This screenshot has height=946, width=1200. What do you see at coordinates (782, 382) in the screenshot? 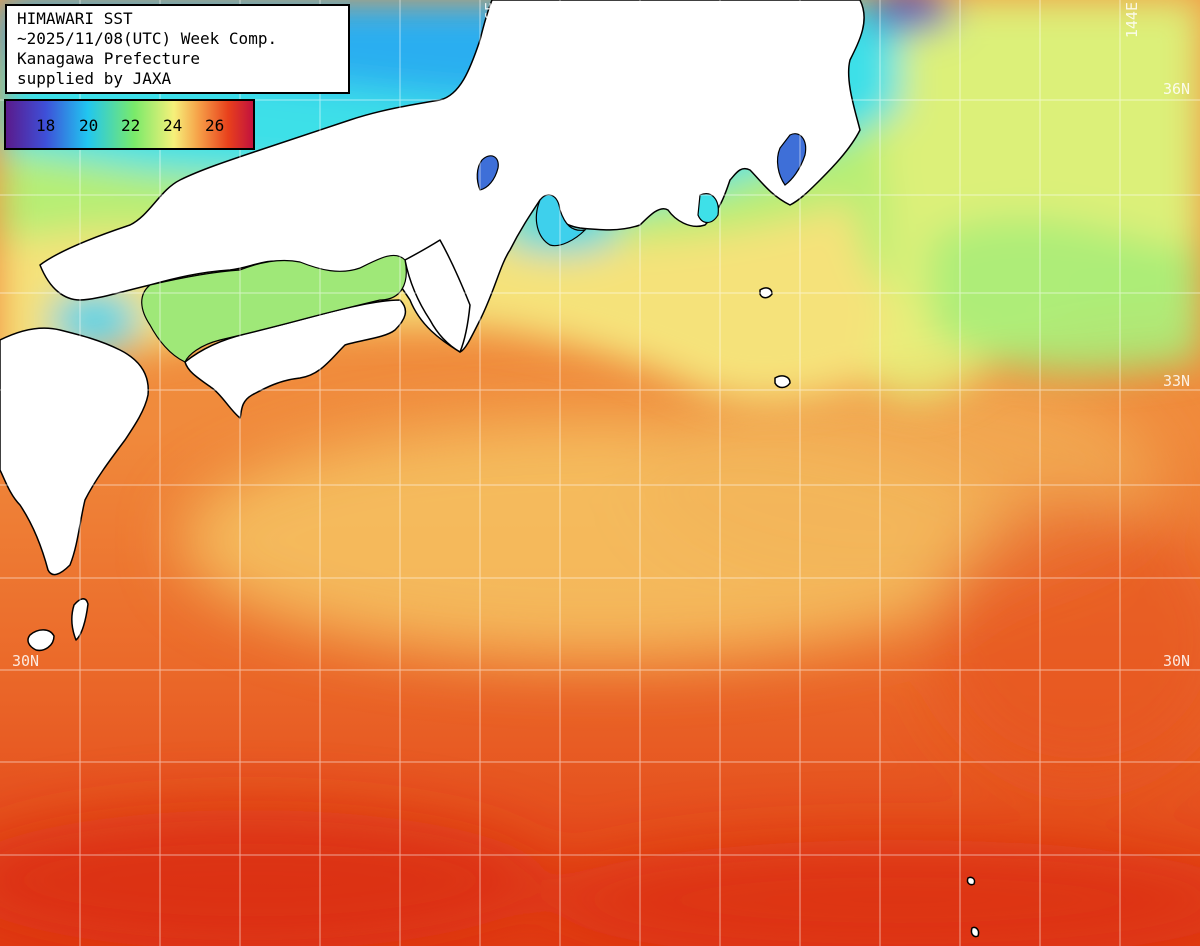
I see `izu-islands` at bounding box center [782, 382].